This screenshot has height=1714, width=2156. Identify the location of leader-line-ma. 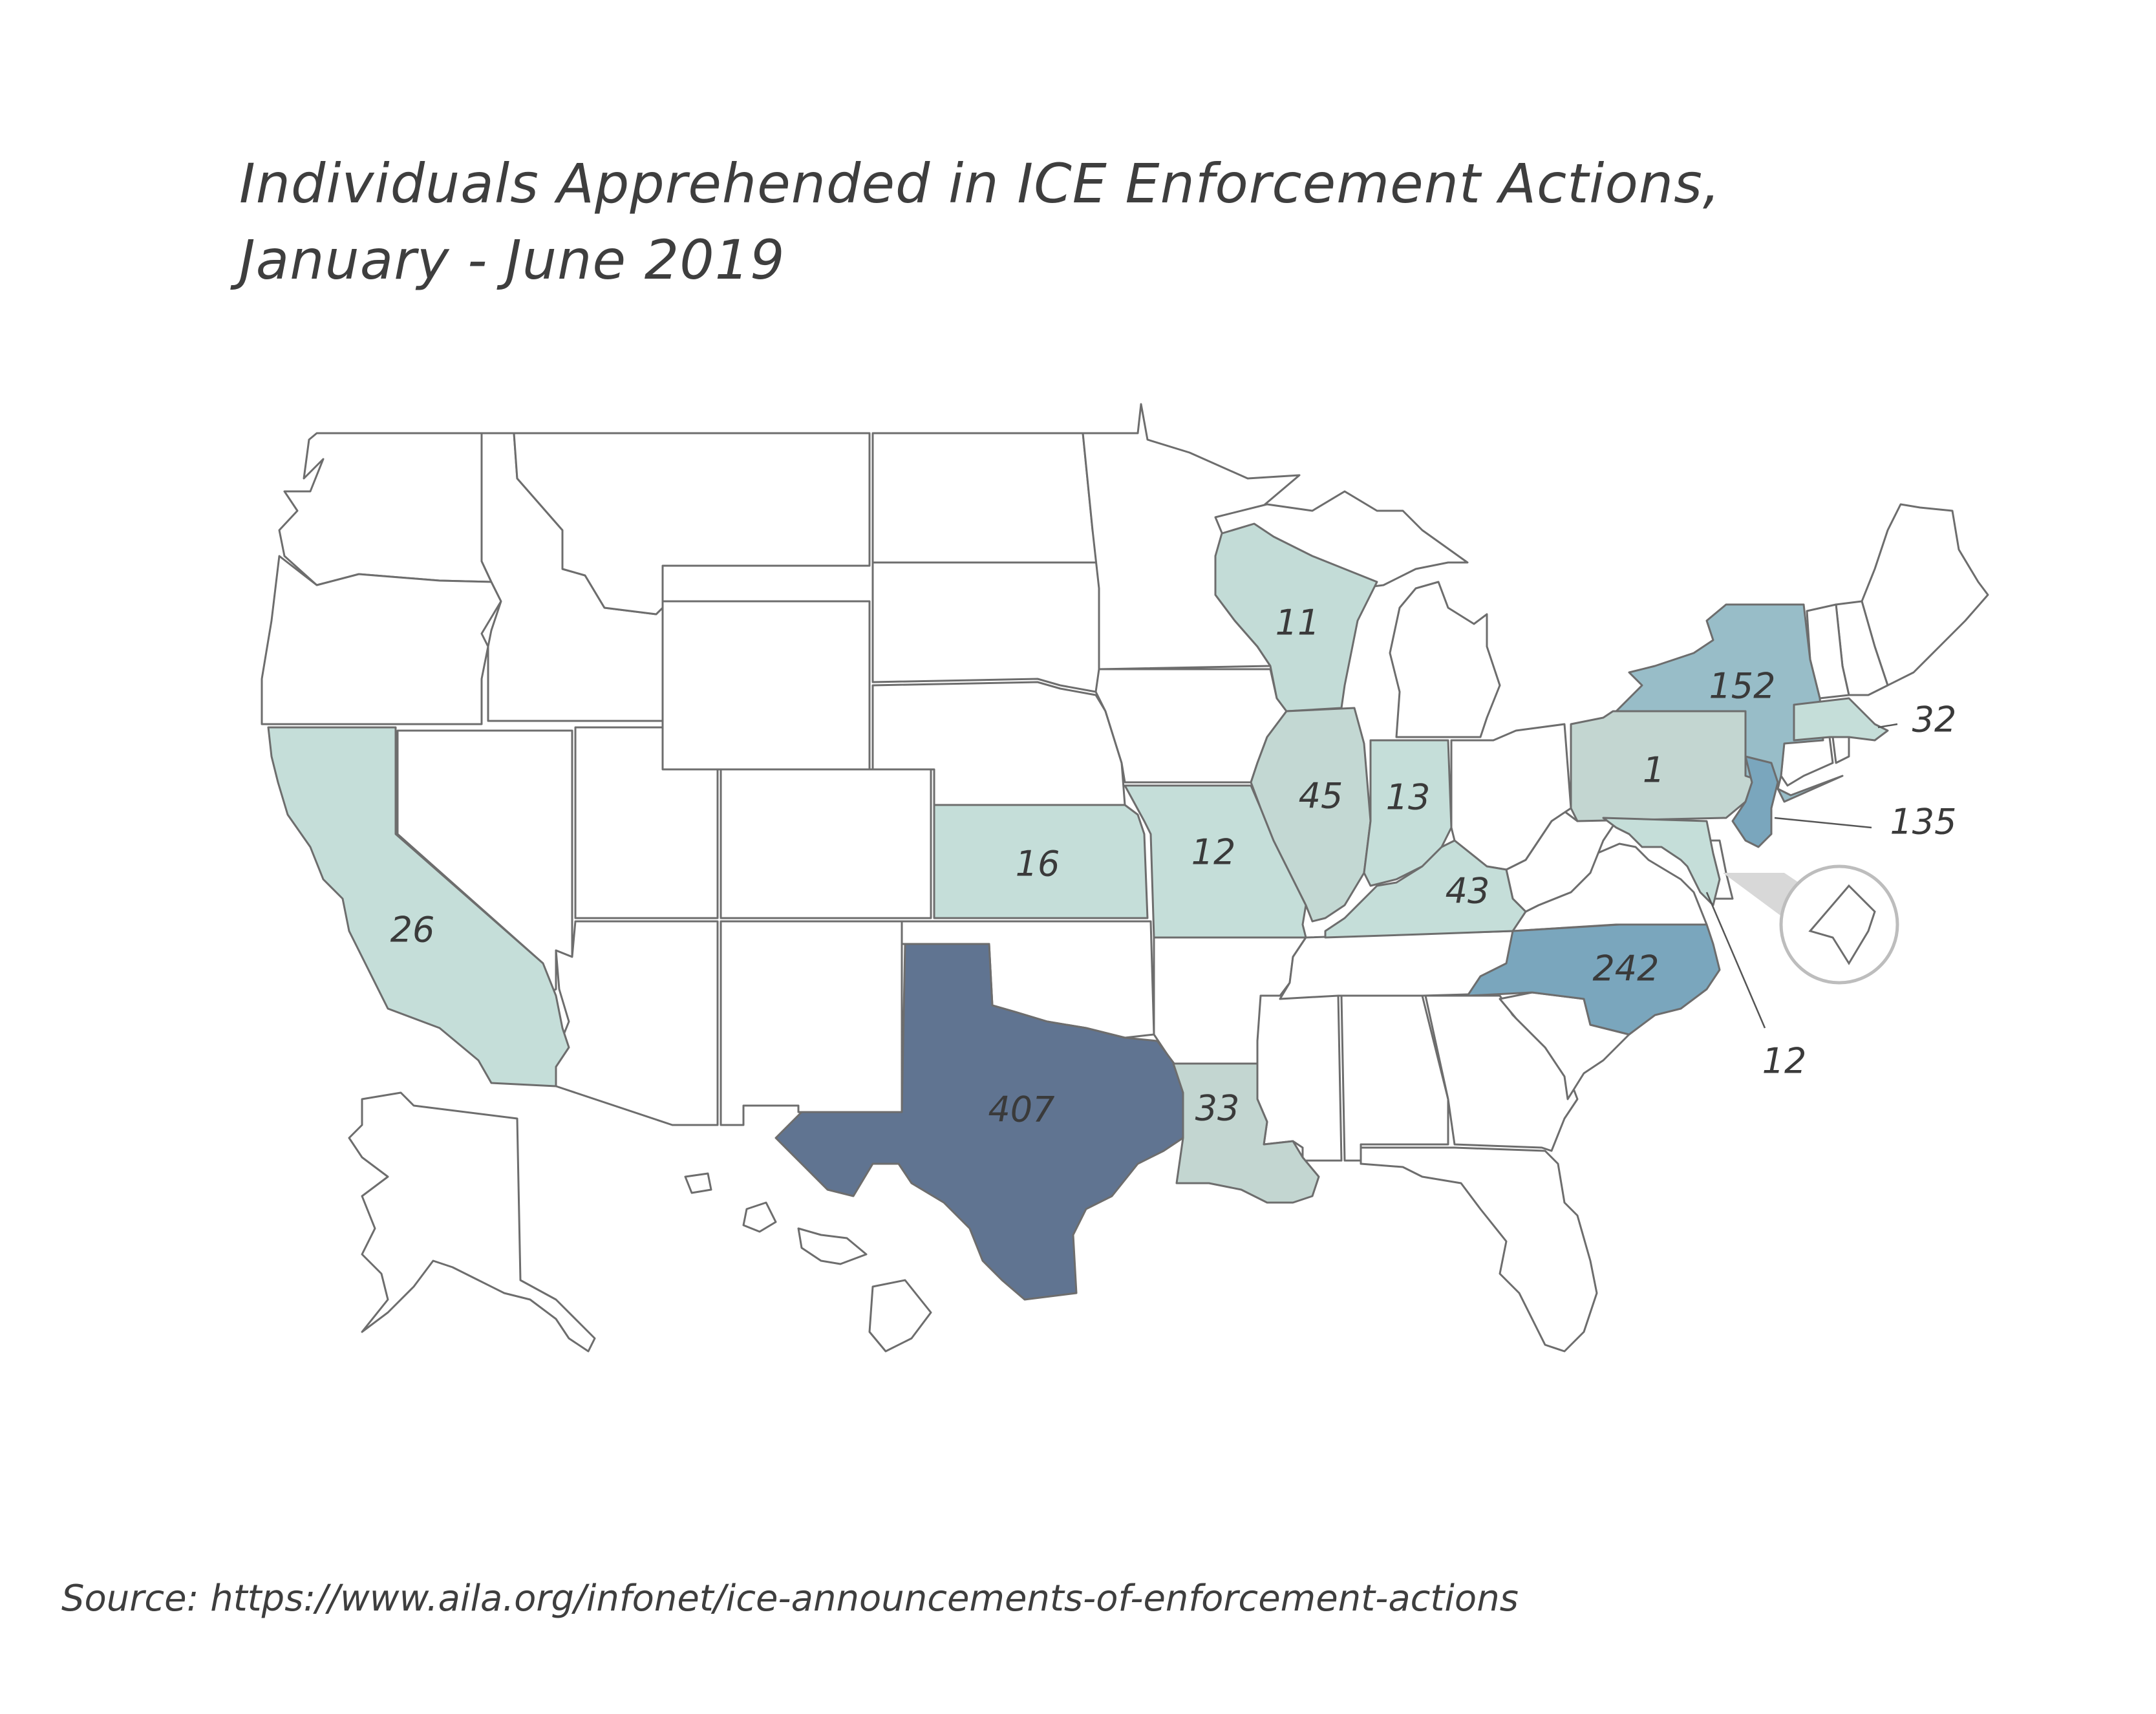
(1888, 726).